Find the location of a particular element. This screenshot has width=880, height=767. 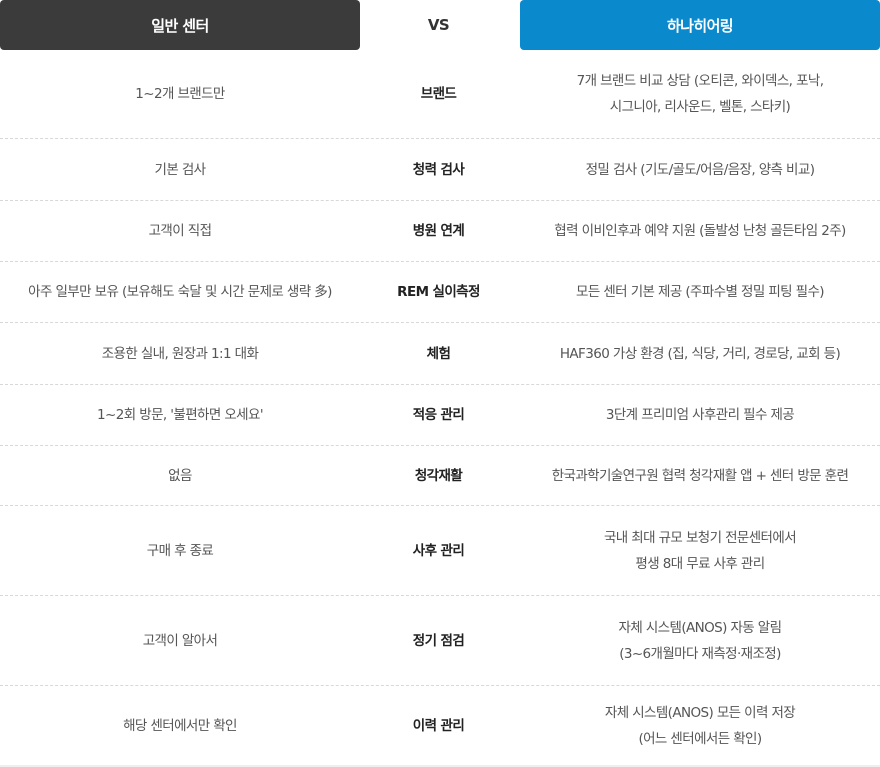

hana-cell: 3단계 프리미엄 사후관리 필수 제공 is located at coordinates (700, 415).